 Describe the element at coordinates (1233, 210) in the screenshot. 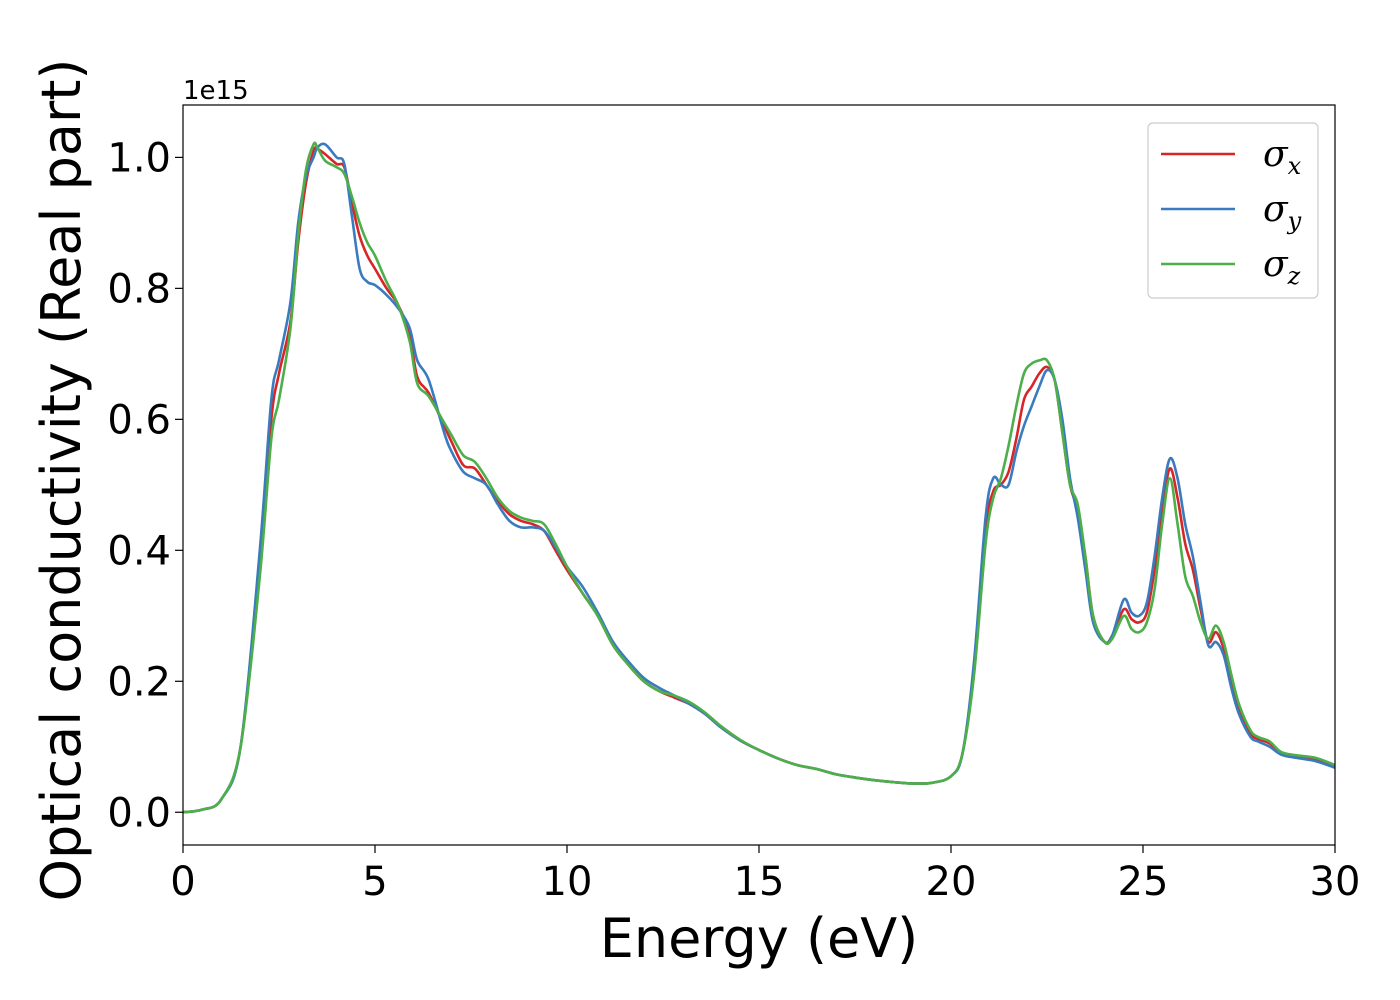

I see `legend-box` at that location.